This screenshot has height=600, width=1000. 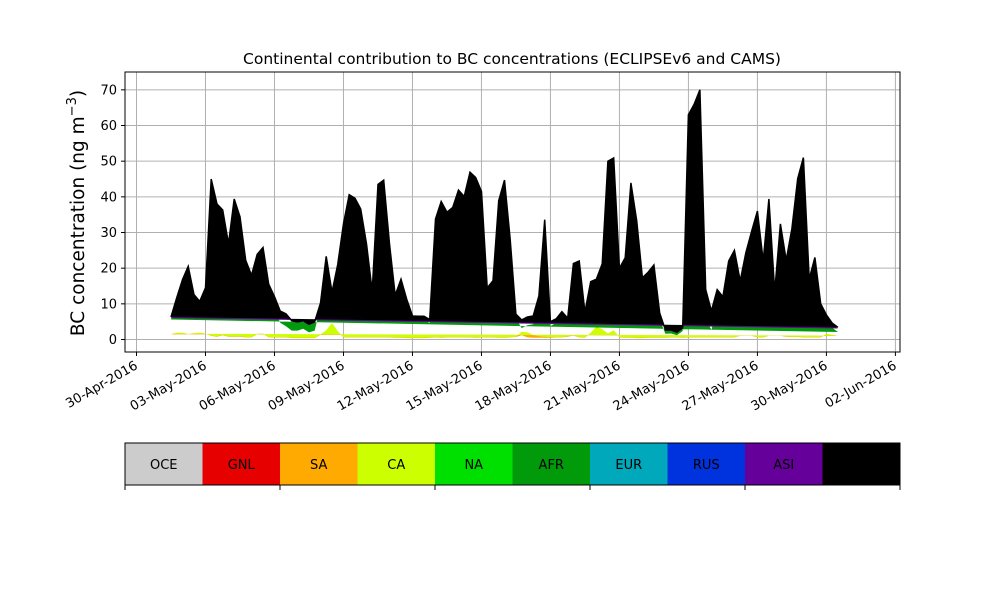 What do you see at coordinates (108, 162) in the screenshot?
I see `y-tick-label: 50` at bounding box center [108, 162].